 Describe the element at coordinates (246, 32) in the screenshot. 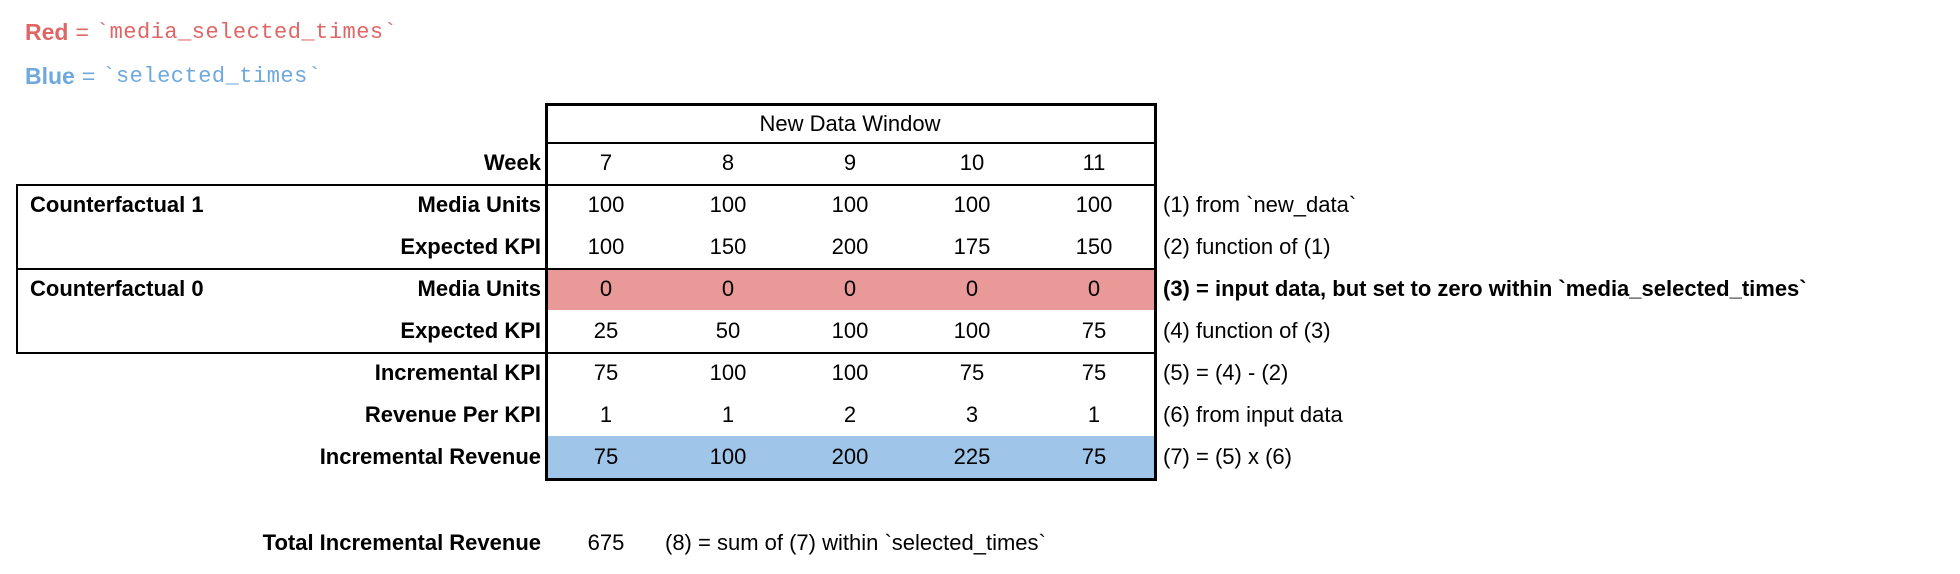

I see `legend-code-identifier: `media_selected_times`` at that location.